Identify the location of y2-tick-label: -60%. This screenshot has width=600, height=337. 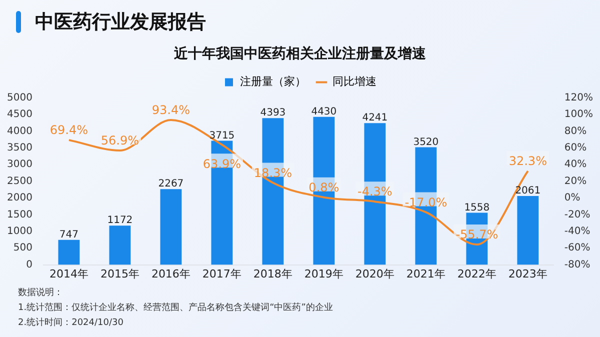
(577, 248).